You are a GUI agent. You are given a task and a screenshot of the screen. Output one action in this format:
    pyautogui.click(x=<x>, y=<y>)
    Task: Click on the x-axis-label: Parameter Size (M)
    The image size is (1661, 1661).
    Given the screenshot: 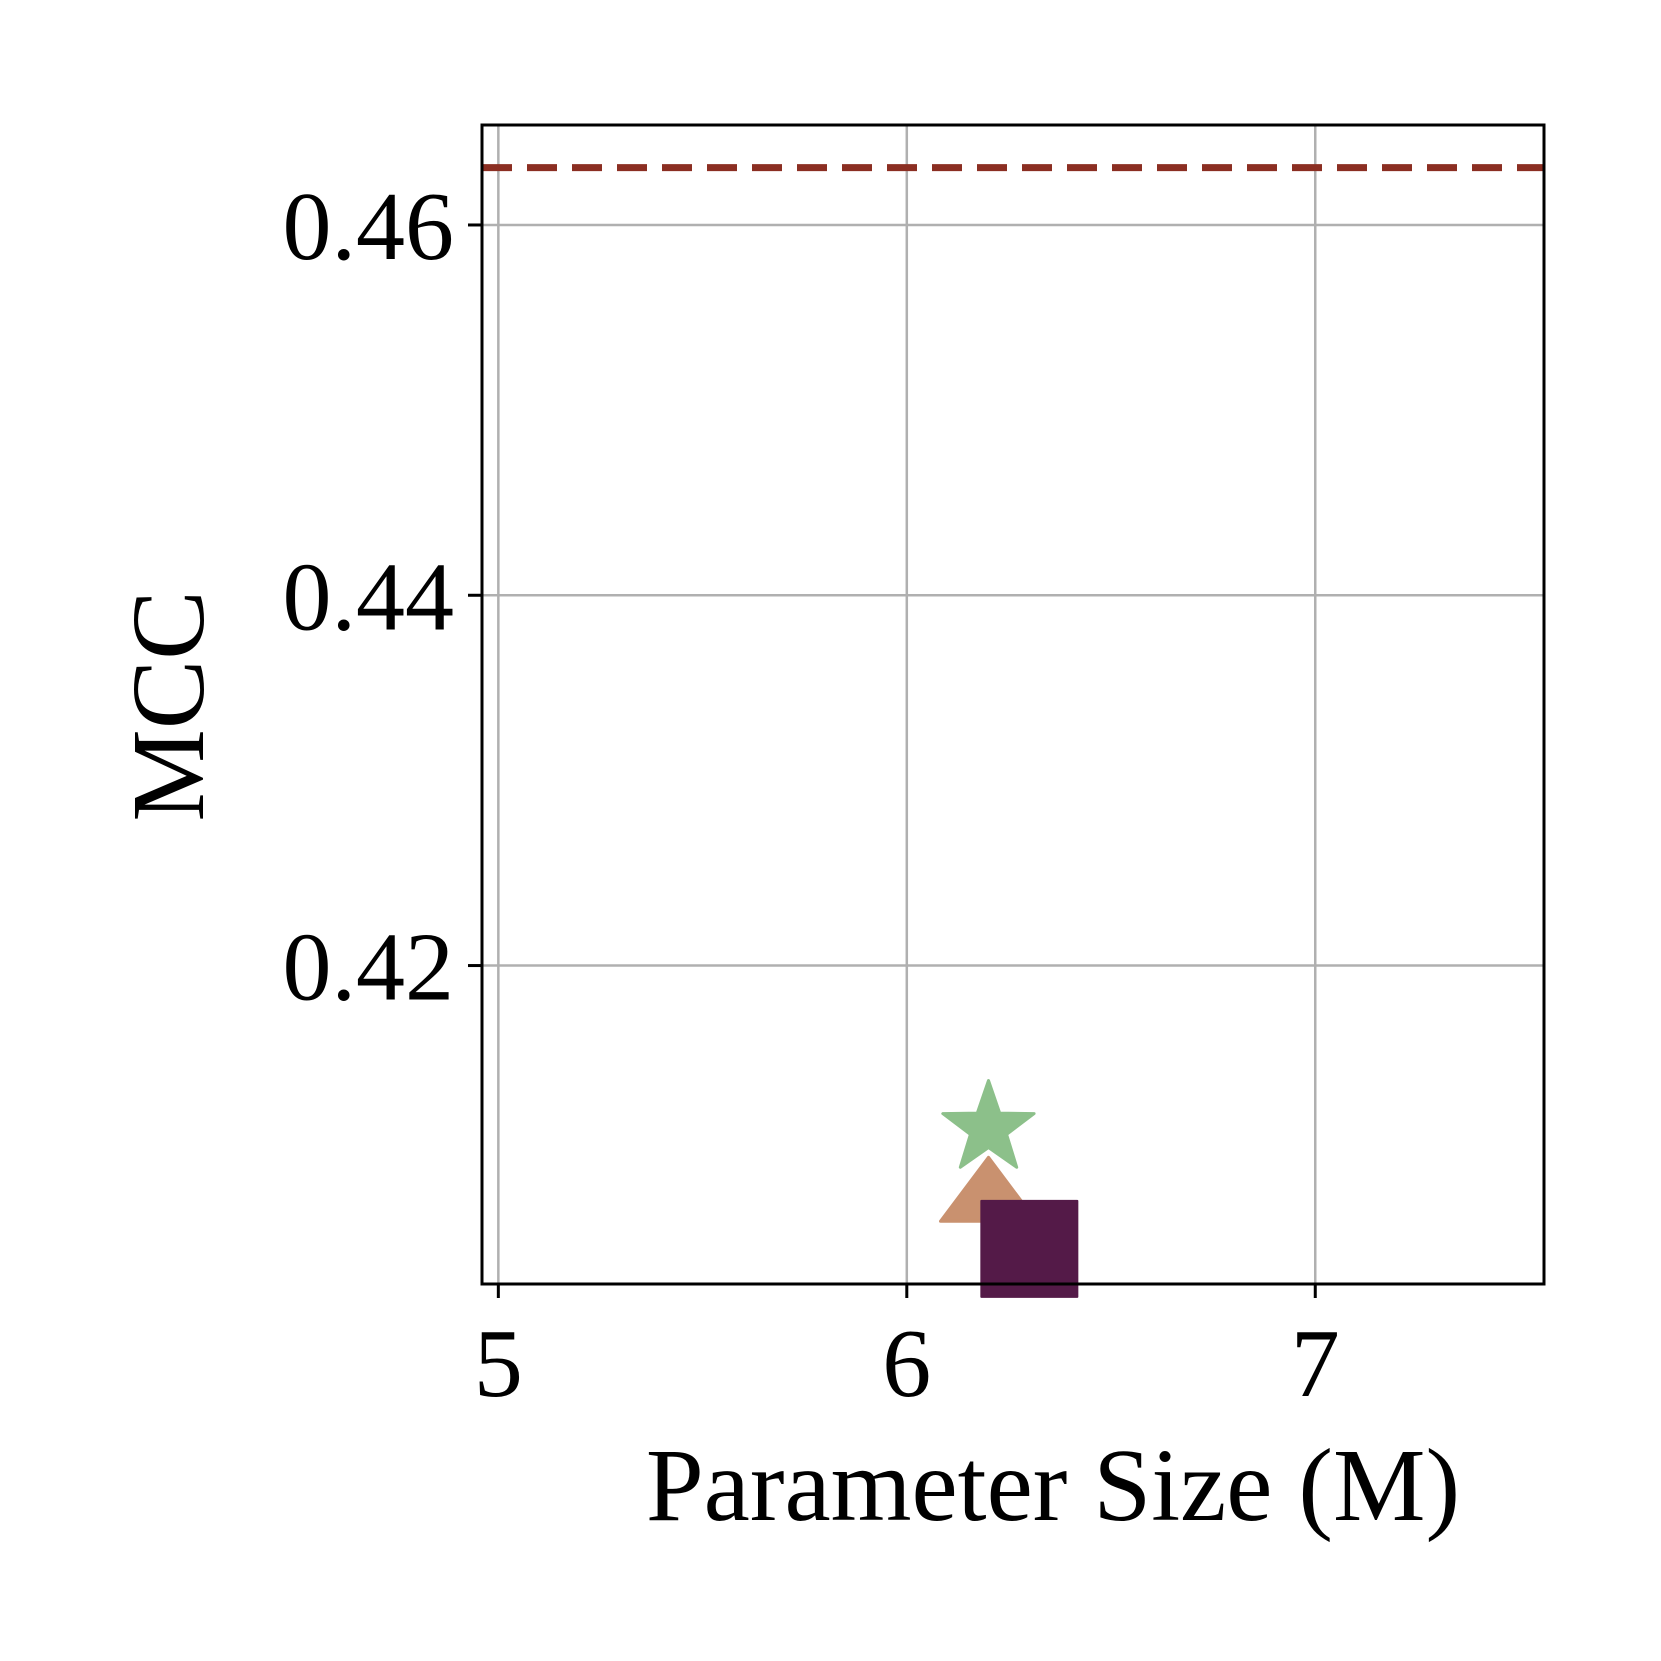 What is the action you would take?
    pyautogui.click(x=1053, y=1485)
    